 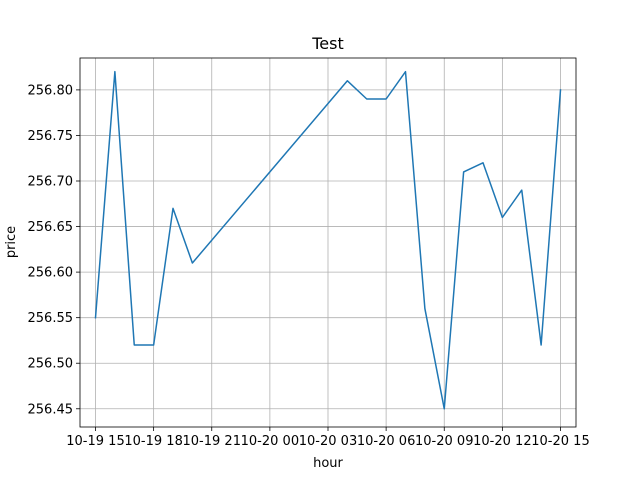 I want to click on y-tick-label: 256.65, so click(x=51, y=227).